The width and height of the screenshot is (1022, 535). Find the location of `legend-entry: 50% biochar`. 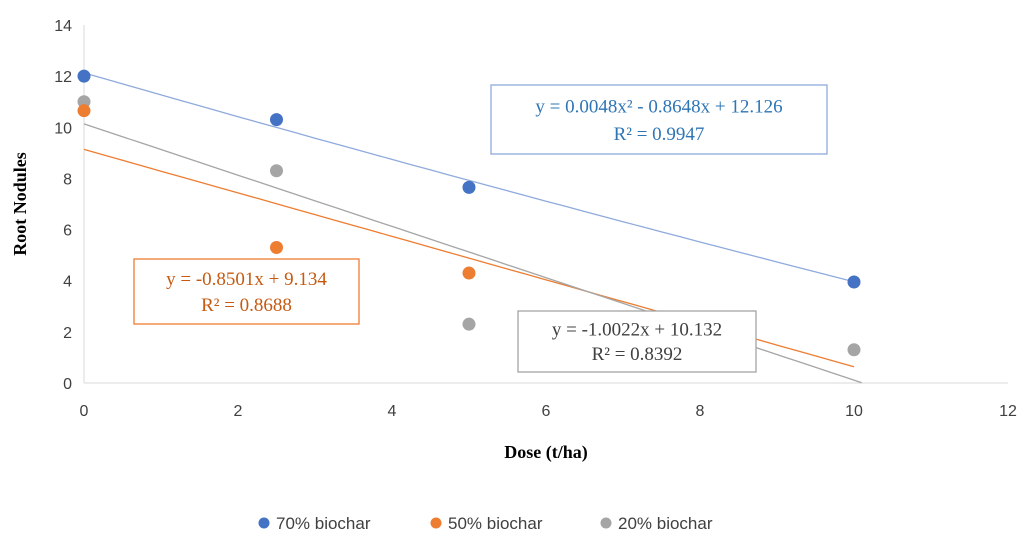

legend-entry: 50% biochar is located at coordinates (486, 523).